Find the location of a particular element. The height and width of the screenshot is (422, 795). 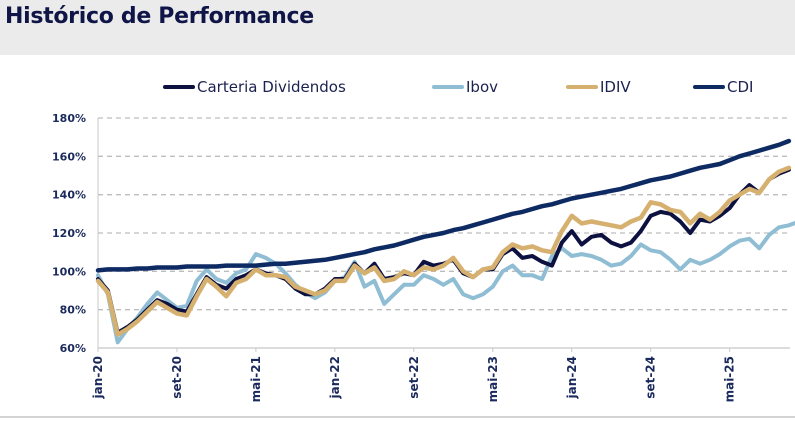

x-tick-label: set-20 is located at coordinates (177, 377).